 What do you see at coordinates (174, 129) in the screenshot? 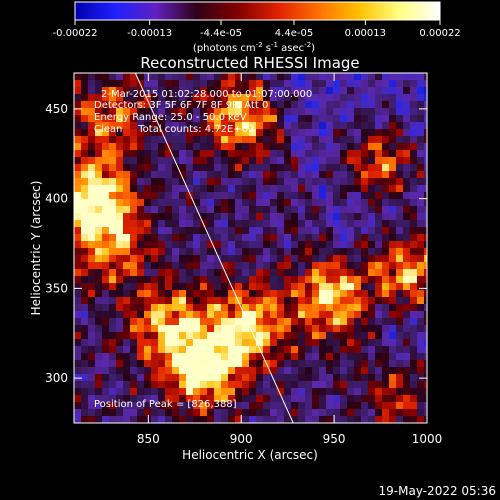
I see `info-clean-counts: Clean Total counts: 4.72E+03` at bounding box center [174, 129].